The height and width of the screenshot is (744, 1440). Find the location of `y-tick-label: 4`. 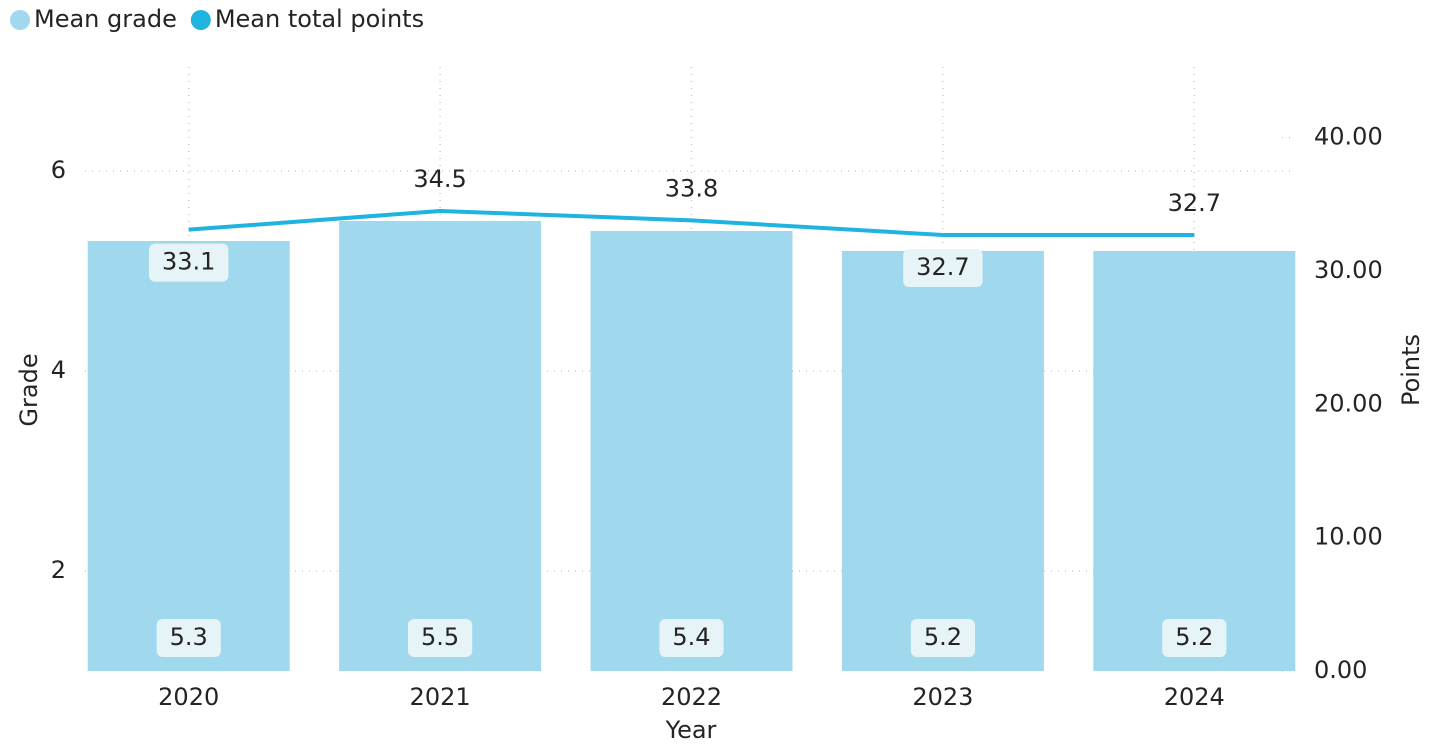

y-tick-label: 4 is located at coordinates (58, 370).